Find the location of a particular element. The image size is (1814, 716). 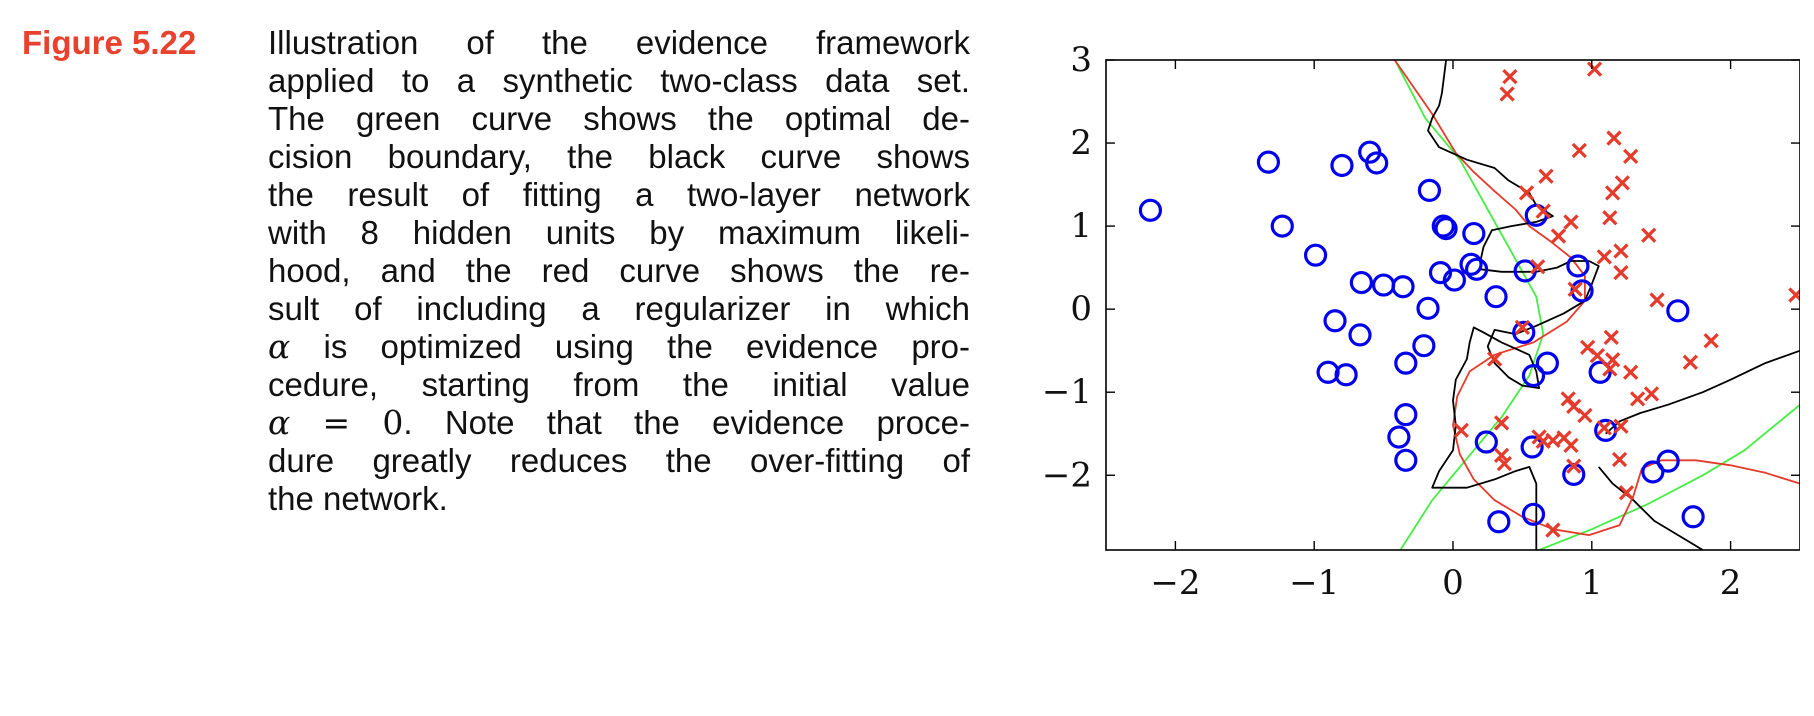

equals-sign: = is located at coordinates (336, 422).